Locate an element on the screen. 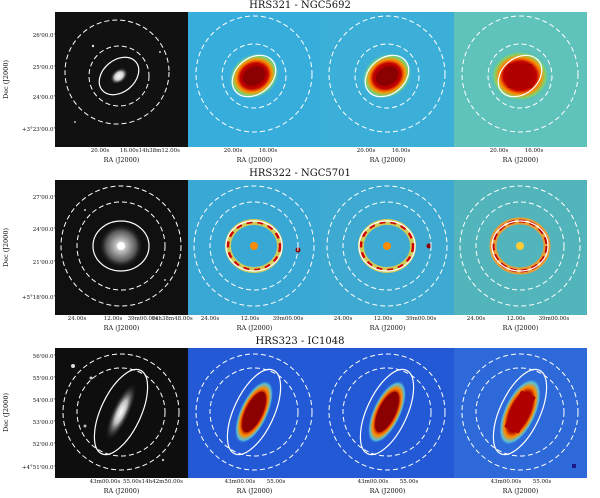 Image resolution: width=600 pixels, height=498 pixels. y-tick-label: +3°23'00.0" is located at coordinates (38, 130).